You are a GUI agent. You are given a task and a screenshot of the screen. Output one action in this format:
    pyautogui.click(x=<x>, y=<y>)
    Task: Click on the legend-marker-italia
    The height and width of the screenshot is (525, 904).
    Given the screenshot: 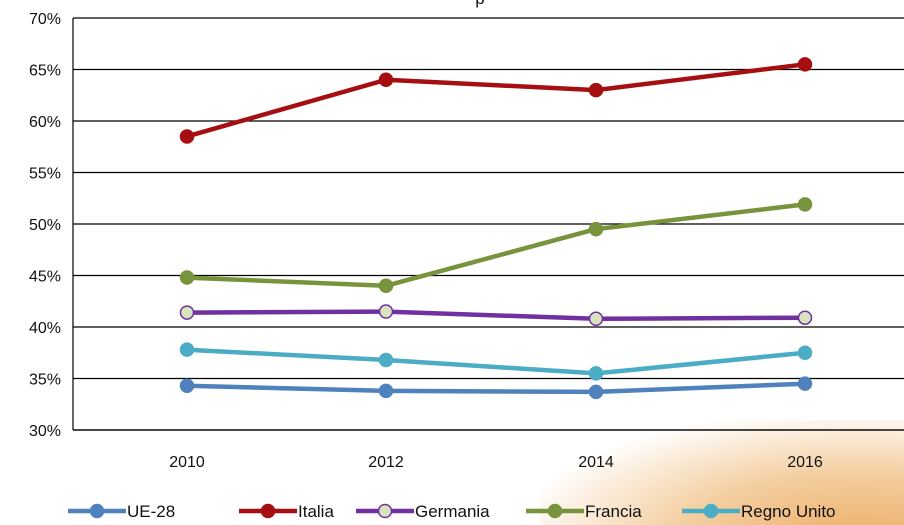 What is the action you would take?
    pyautogui.click(x=268, y=511)
    